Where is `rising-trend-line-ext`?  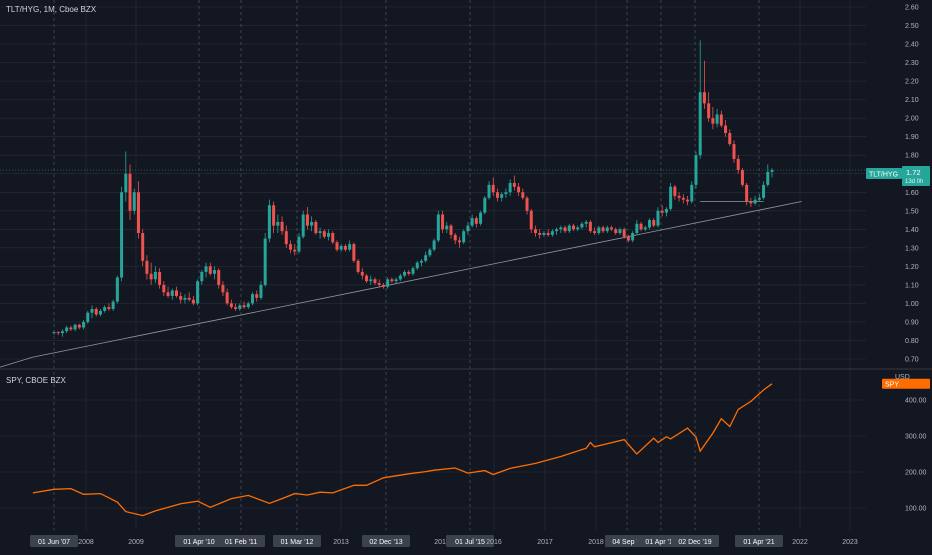
rising-trend-line-ext is located at coordinates (16, 362).